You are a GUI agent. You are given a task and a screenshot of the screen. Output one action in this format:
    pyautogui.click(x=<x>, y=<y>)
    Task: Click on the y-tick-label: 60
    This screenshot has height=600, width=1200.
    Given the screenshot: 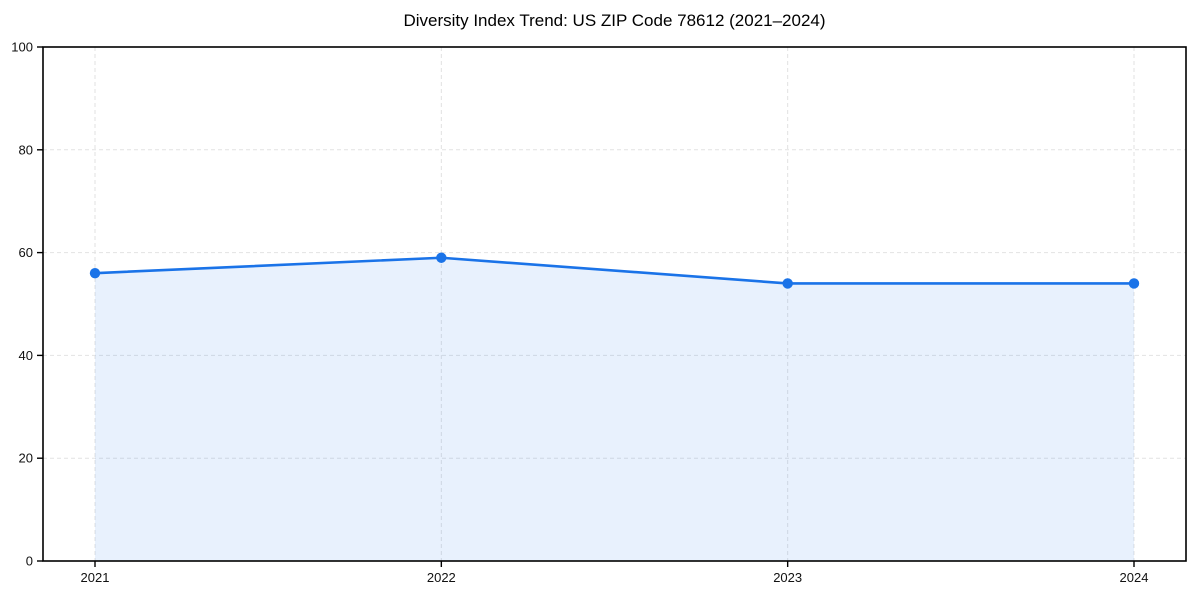 What is the action you would take?
    pyautogui.click(x=26, y=252)
    